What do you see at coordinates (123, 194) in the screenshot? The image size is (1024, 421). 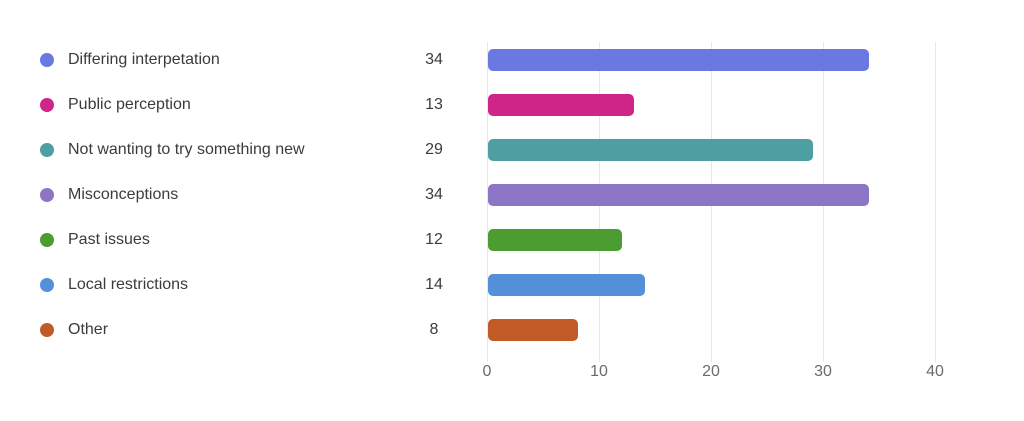 I see `legend-label: Misconceptions` at bounding box center [123, 194].